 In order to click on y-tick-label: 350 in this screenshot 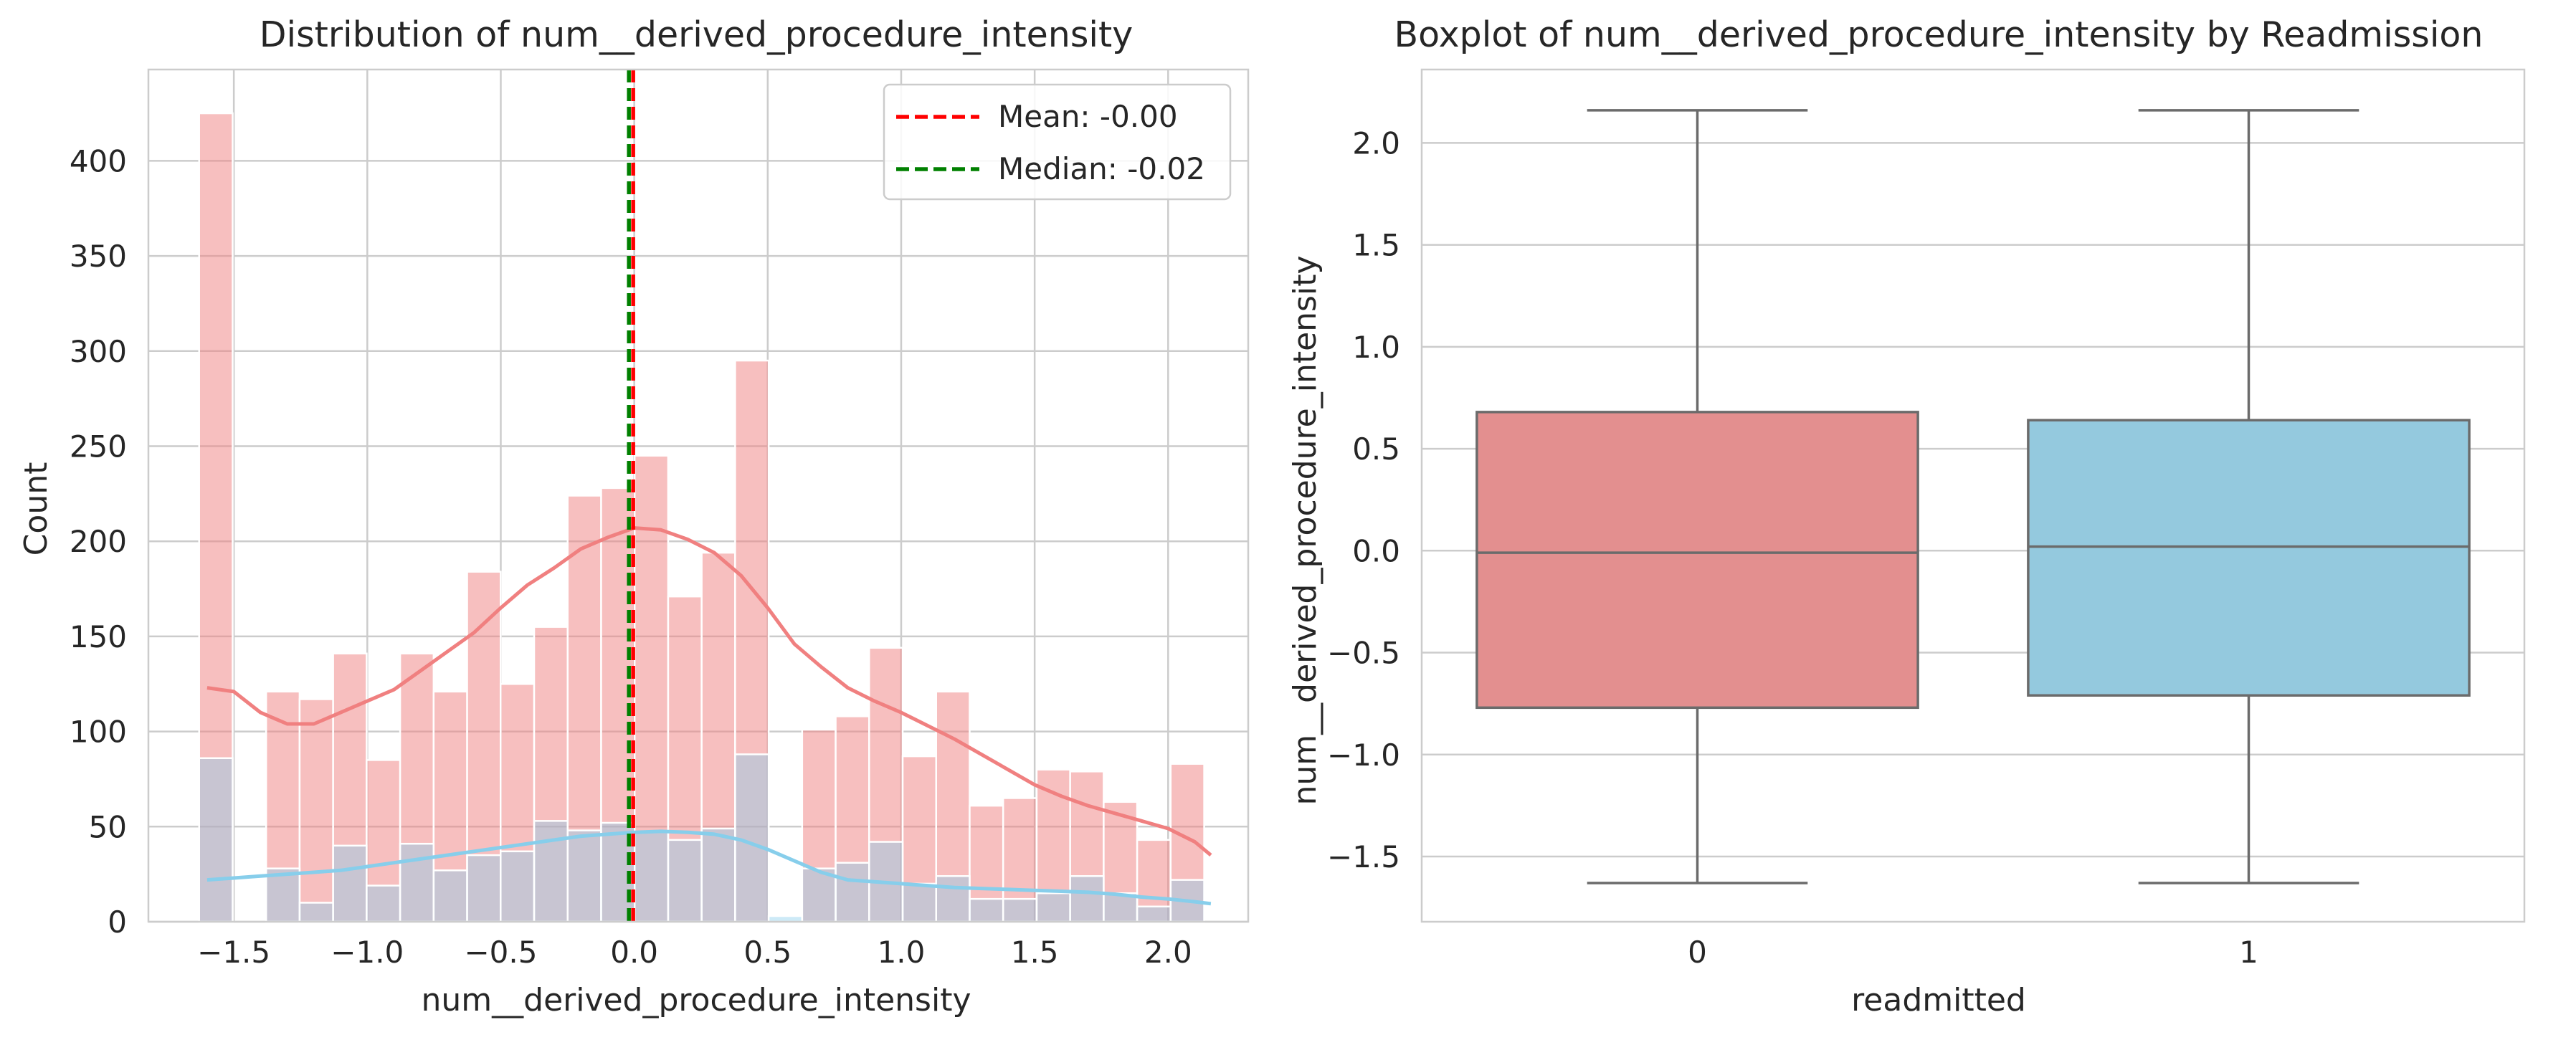, I will do `click(99, 256)`.